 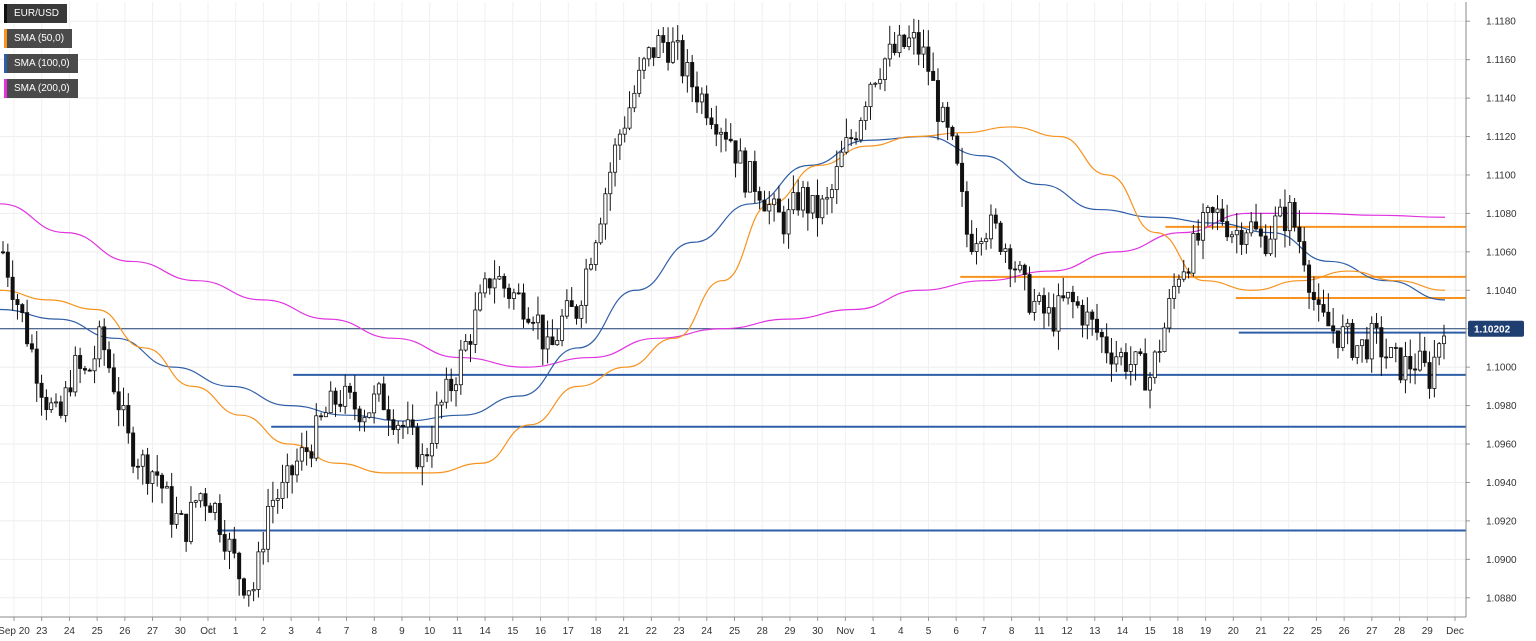 What do you see at coordinates (264, 631) in the screenshot?
I see `x-tick-label: 2` at bounding box center [264, 631].